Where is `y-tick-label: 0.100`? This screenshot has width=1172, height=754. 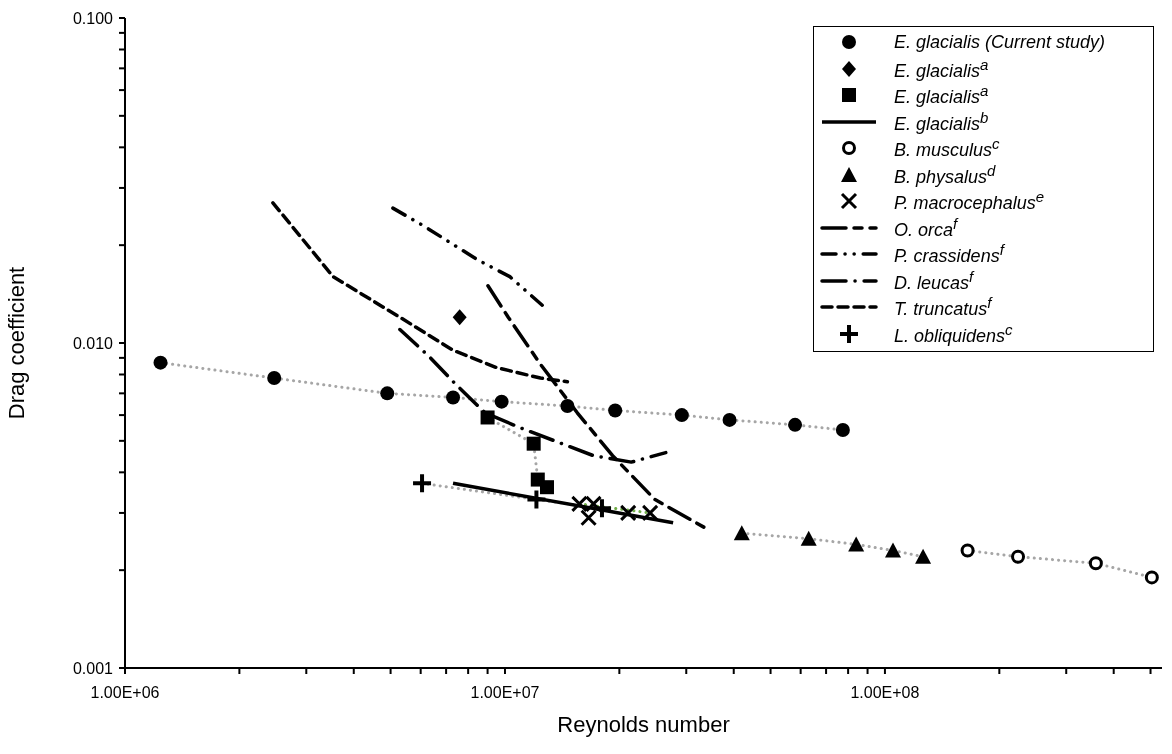 y-tick-label: 0.100 is located at coordinates (93, 18).